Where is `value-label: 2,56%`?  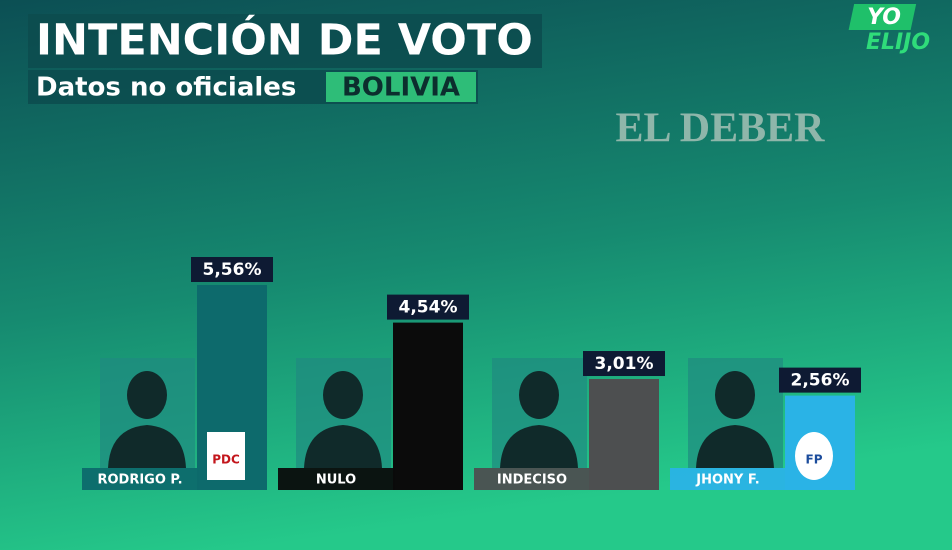 value-label: 2,56% is located at coordinates (820, 381).